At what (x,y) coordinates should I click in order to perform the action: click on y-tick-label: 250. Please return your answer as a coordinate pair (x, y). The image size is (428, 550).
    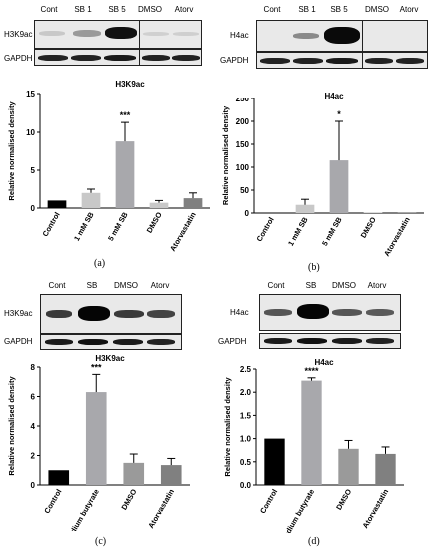
    Looking at the image, I should click on (243, 100).